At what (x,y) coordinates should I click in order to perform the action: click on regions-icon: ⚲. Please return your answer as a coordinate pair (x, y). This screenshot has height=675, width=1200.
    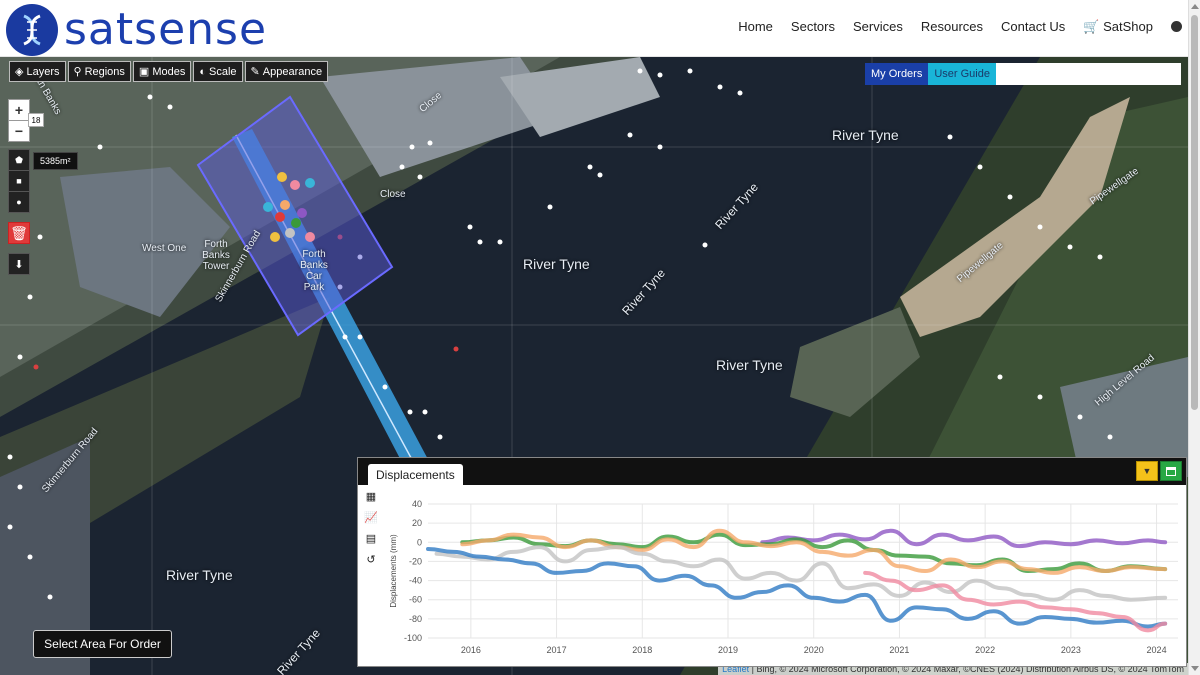
    Looking at the image, I should click on (77, 72).